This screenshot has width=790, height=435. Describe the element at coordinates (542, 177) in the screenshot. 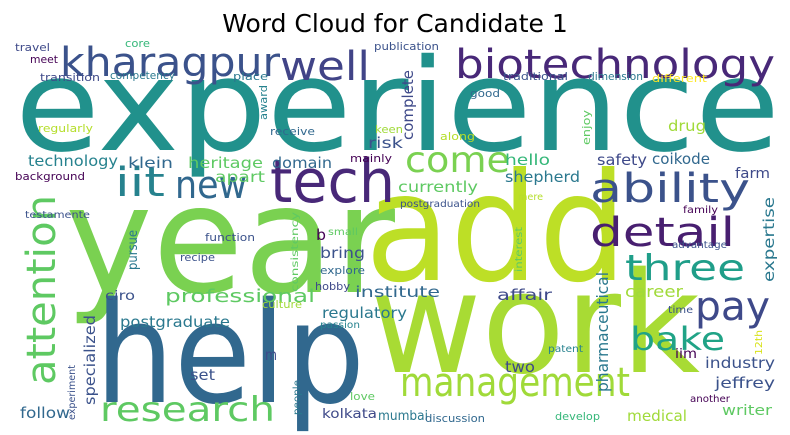

I see `word: shepherd` at that location.